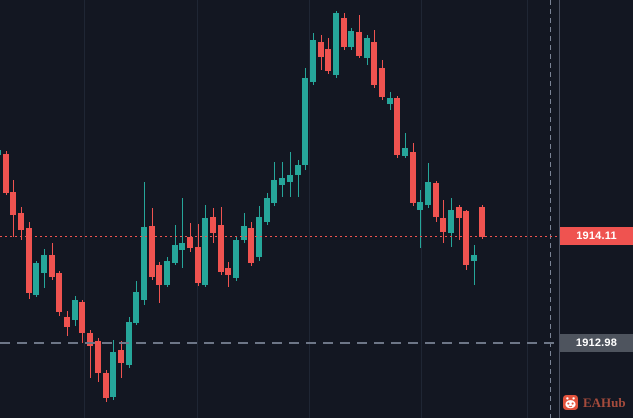  I want to click on eahub-brand-text: EAHub, so click(604, 402).